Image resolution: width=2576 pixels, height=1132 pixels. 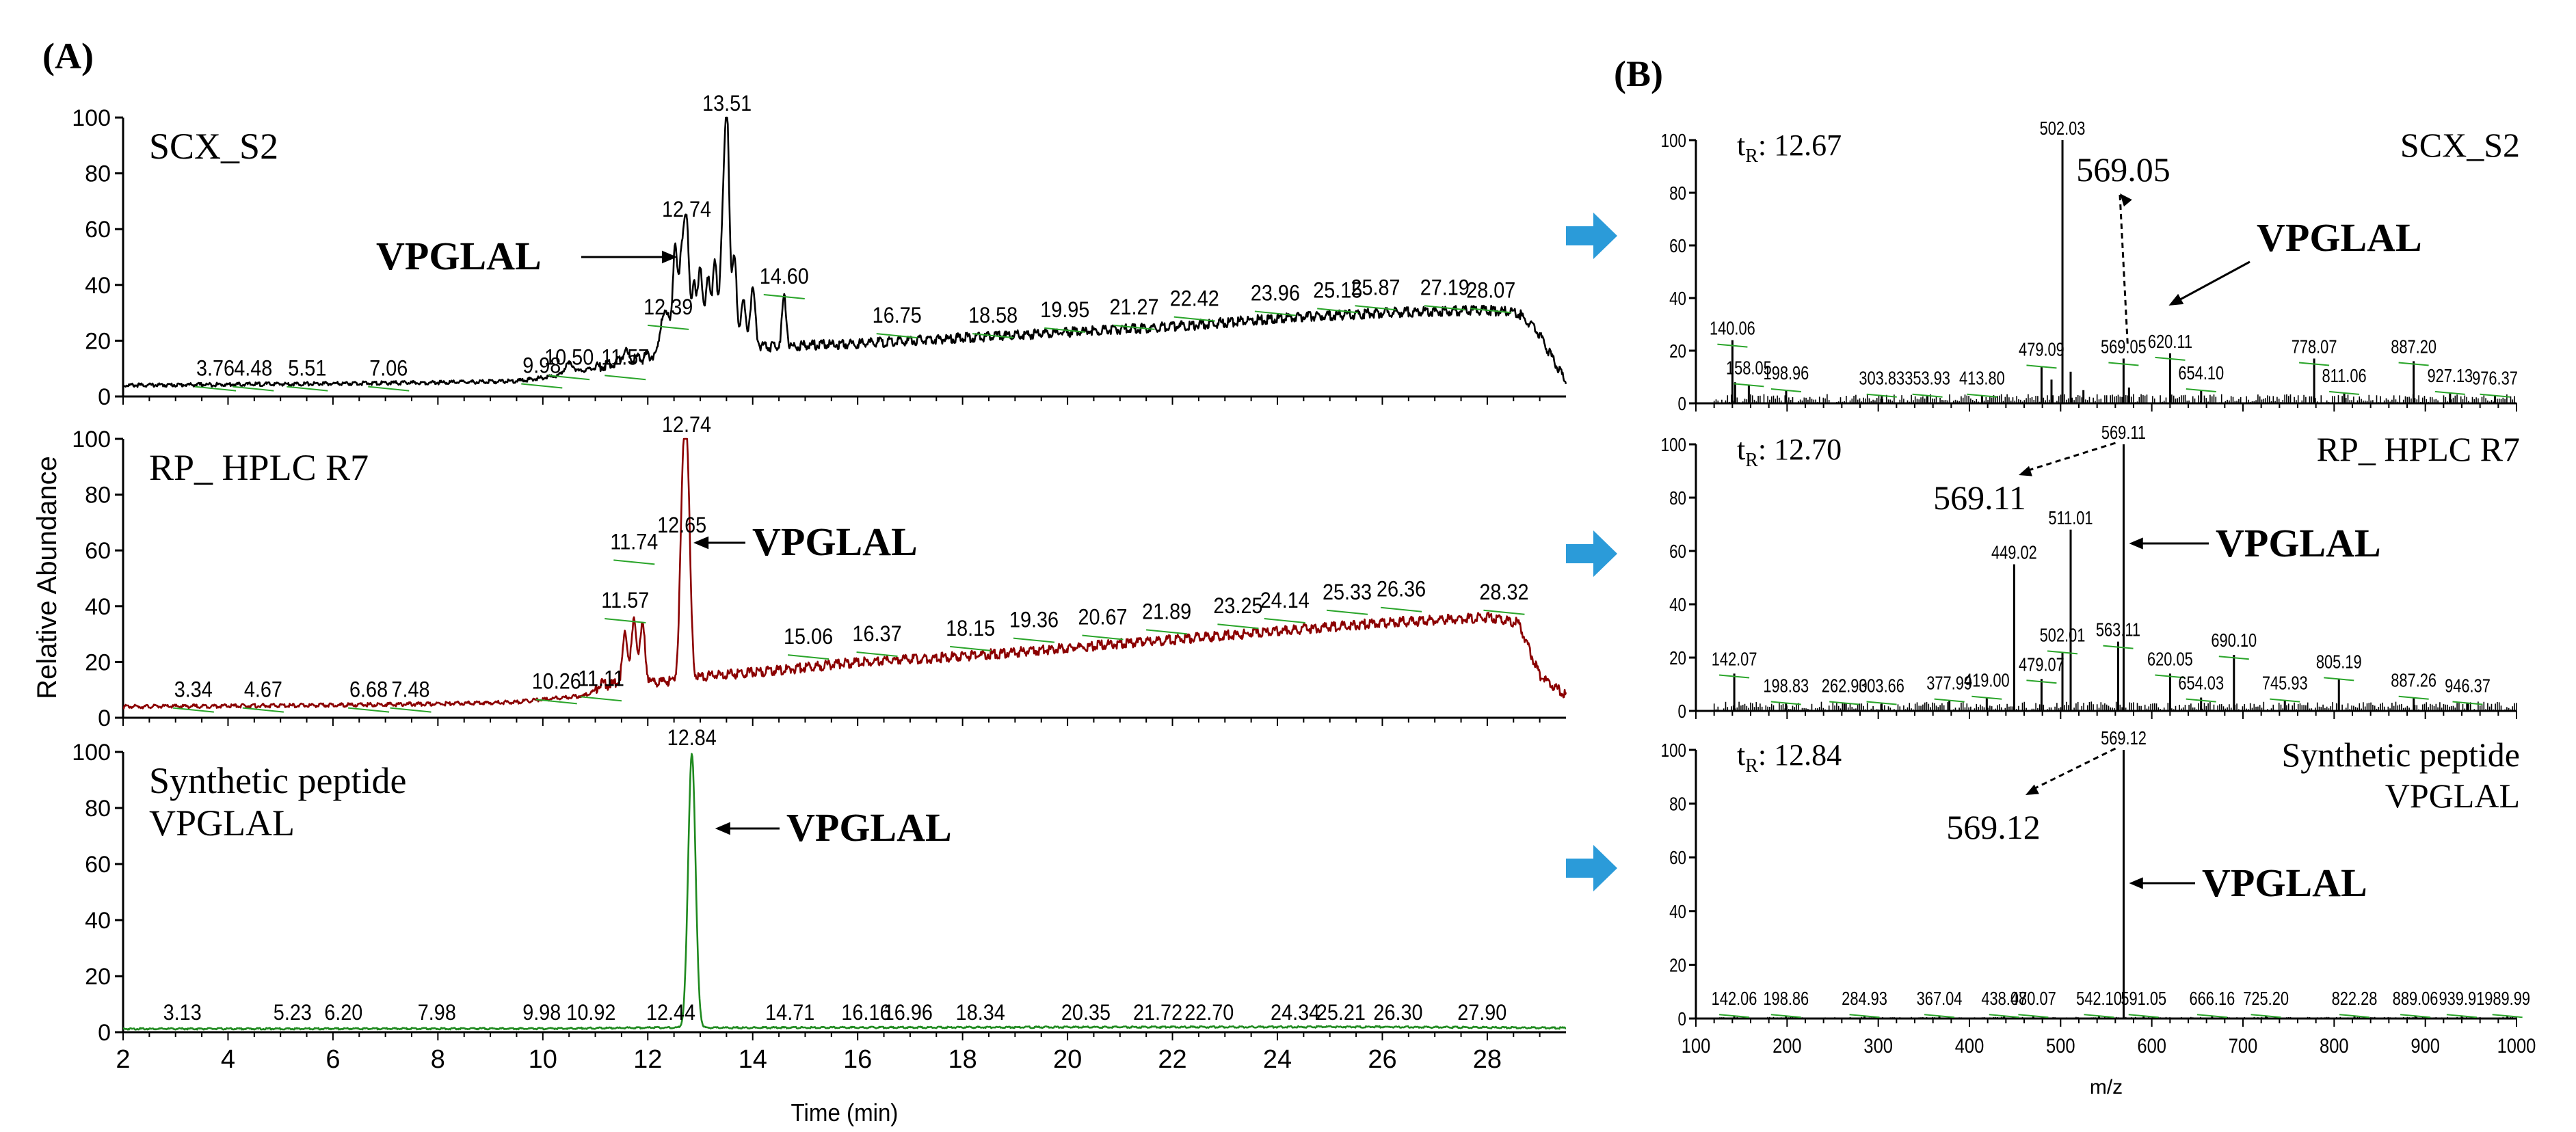 I want to click on x-axis-title: m/z, so click(x=2106, y=1087).